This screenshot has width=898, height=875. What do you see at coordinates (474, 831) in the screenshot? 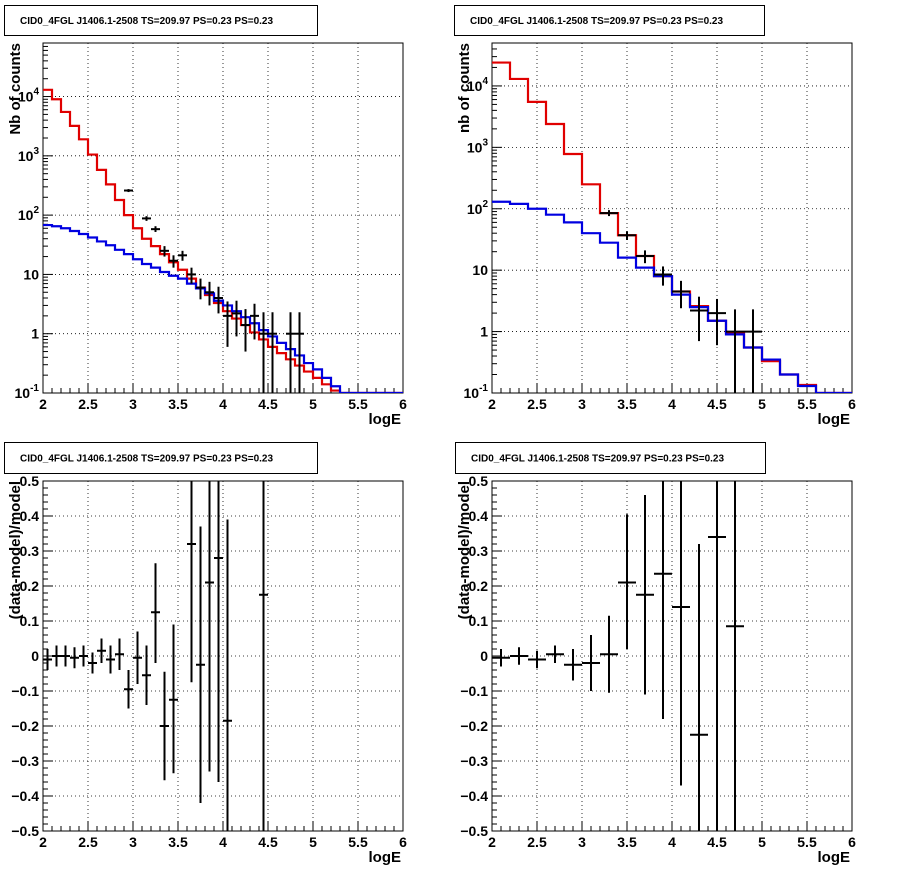
I see `y-tick-label: −0.5` at bounding box center [474, 831].